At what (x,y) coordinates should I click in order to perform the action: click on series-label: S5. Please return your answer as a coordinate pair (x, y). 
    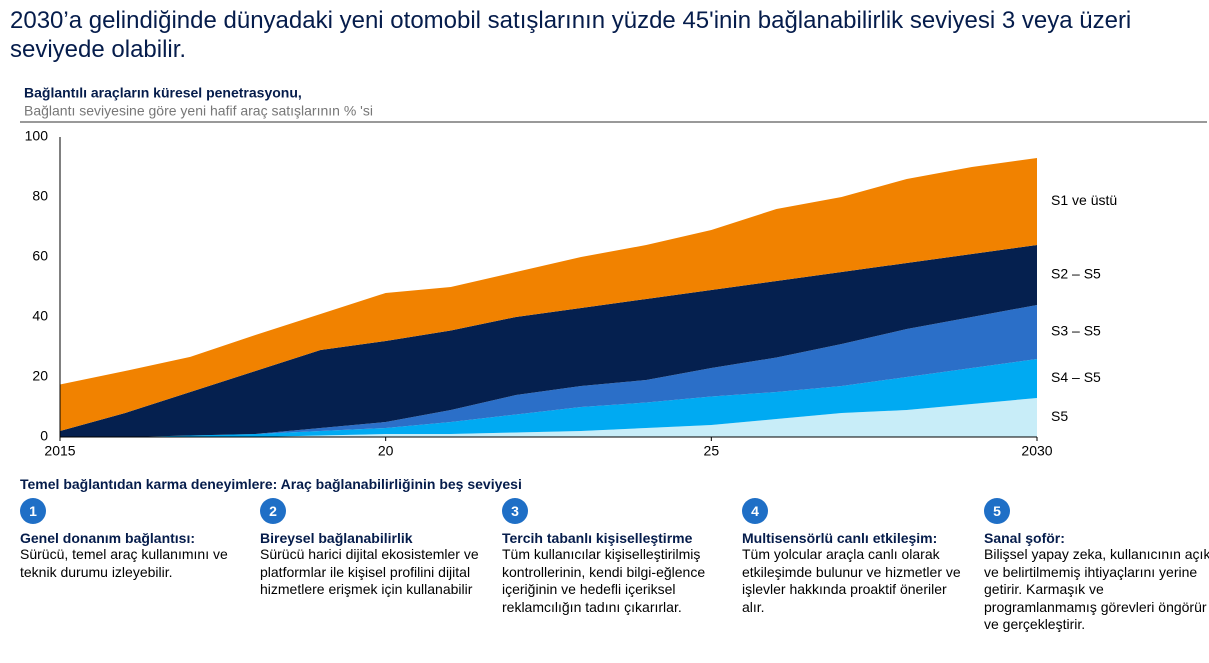
    Looking at the image, I should click on (1059, 416).